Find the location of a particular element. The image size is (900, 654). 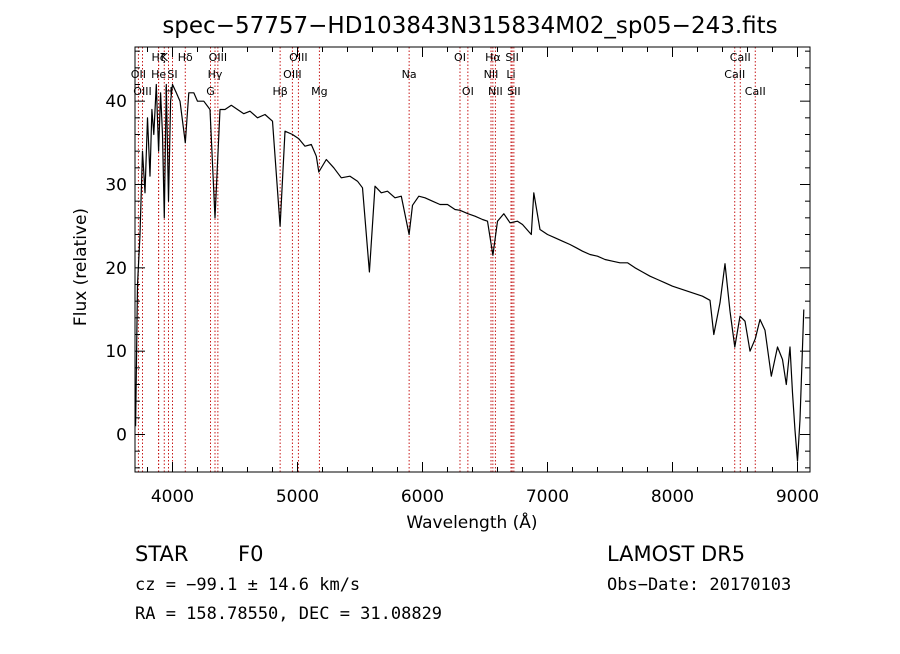

line-marker-label: Hζ is located at coordinates (158, 57).